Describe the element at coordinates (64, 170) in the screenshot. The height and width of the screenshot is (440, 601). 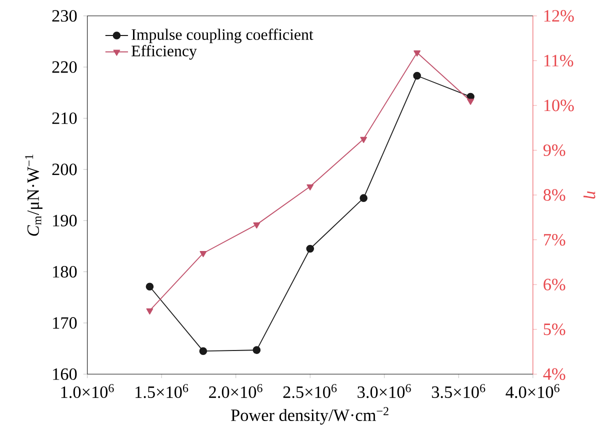
I see `y-tick-label: 200` at that location.